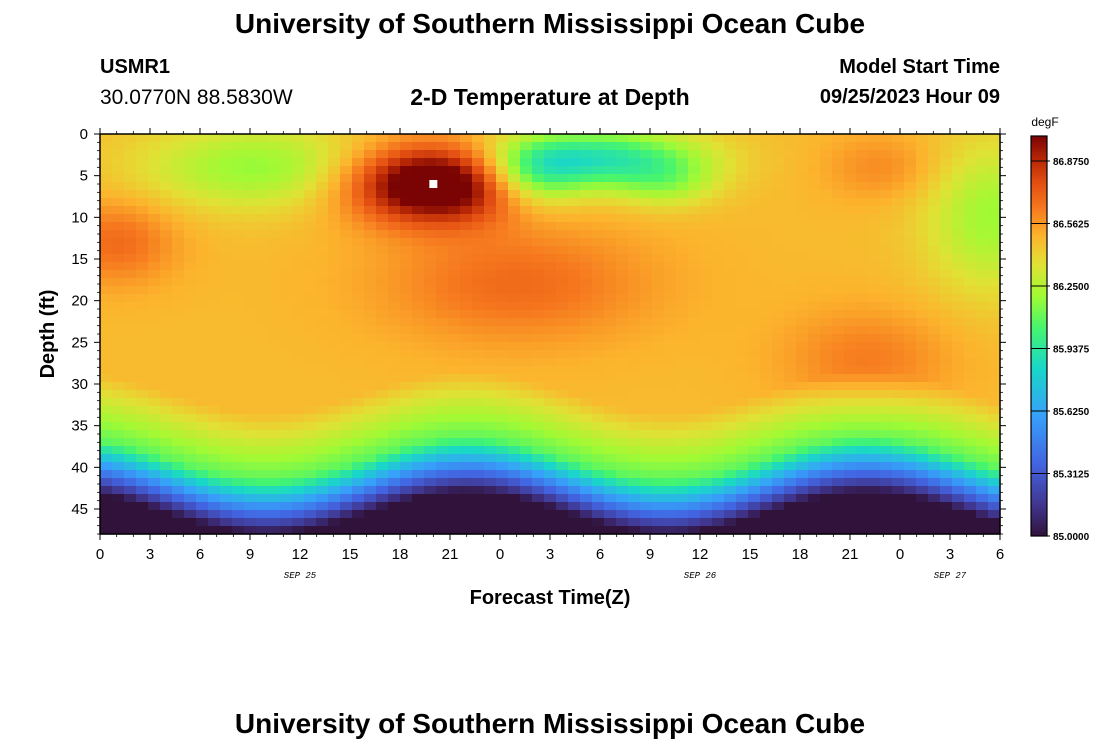  I want to click on colorbar-swatch, so click(1039, 175).